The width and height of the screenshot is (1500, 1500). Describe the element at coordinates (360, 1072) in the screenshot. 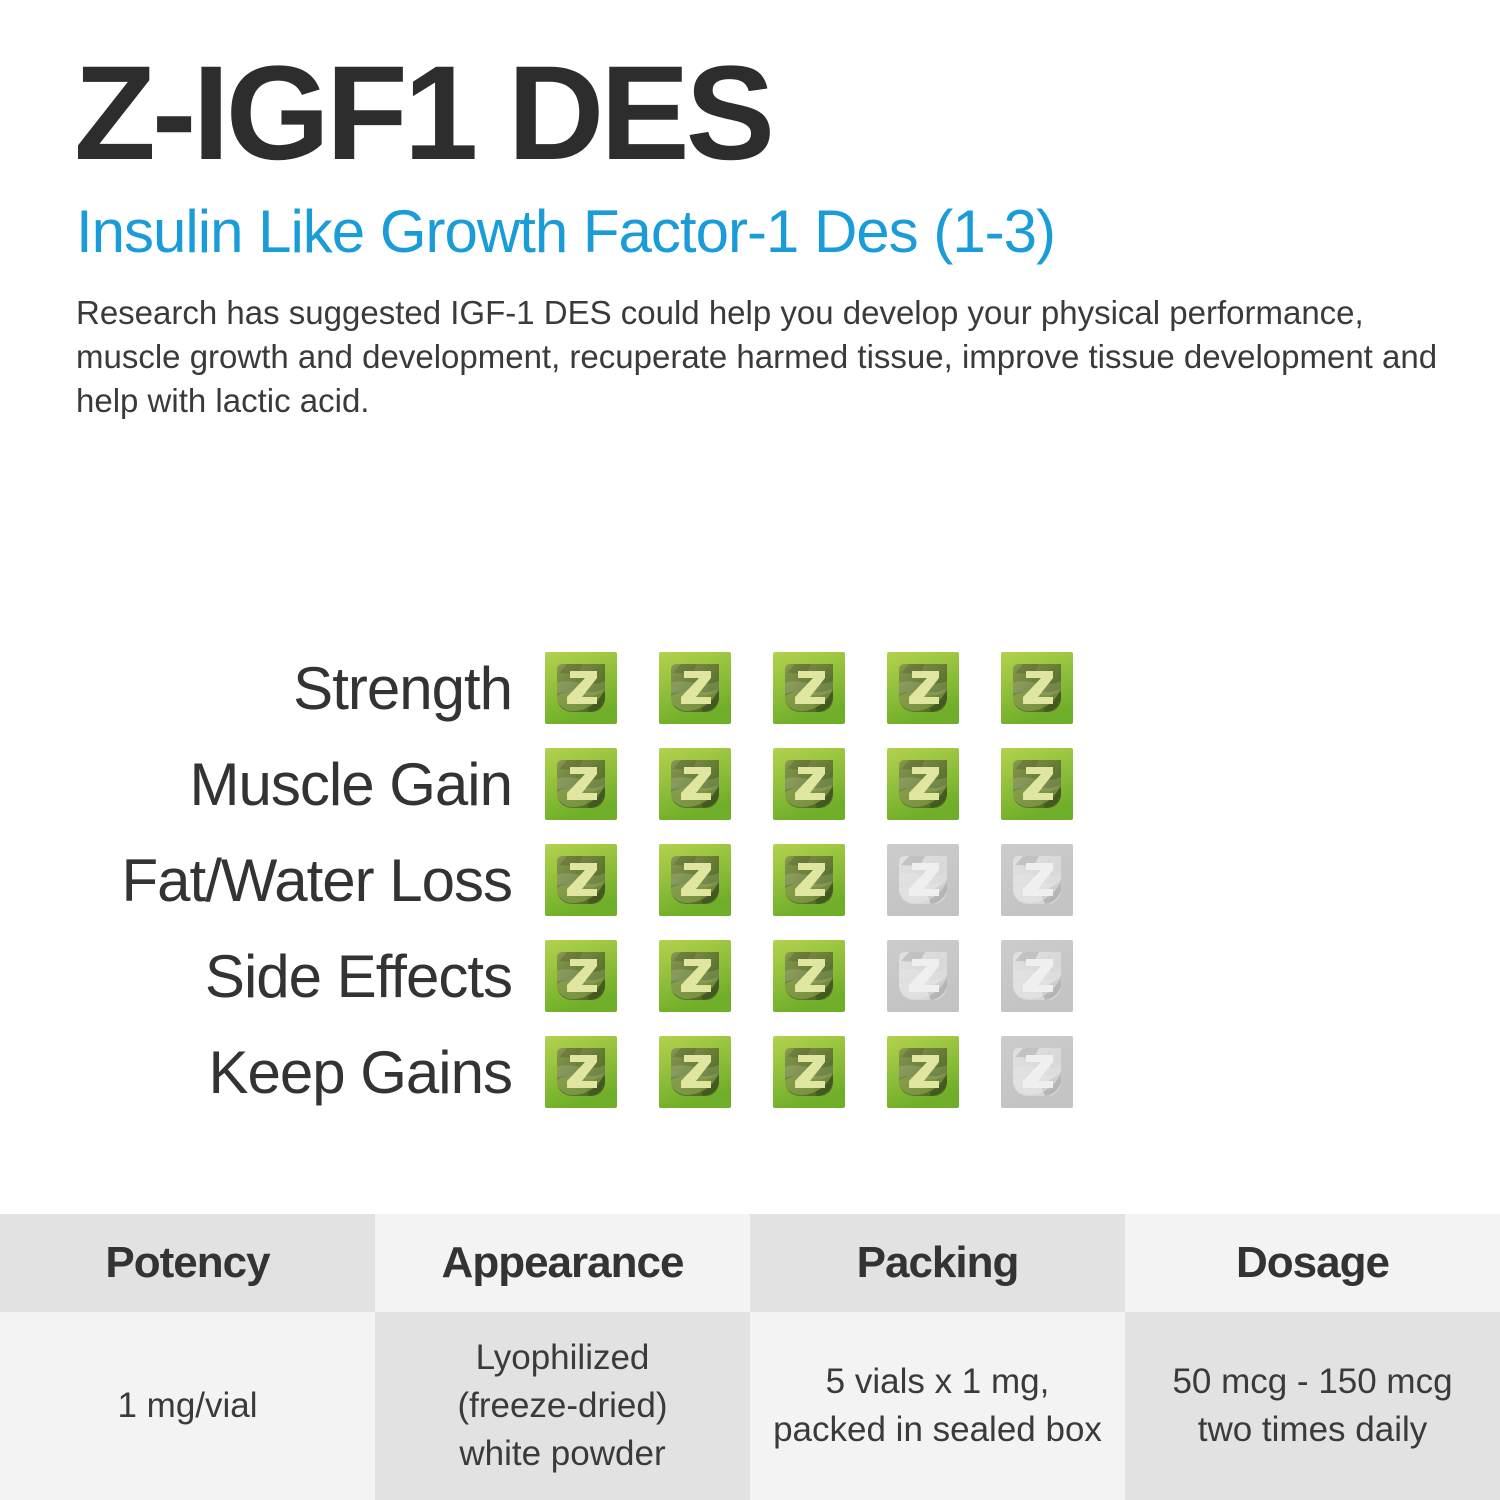

I see `rating-label: Keep Gains` at that location.